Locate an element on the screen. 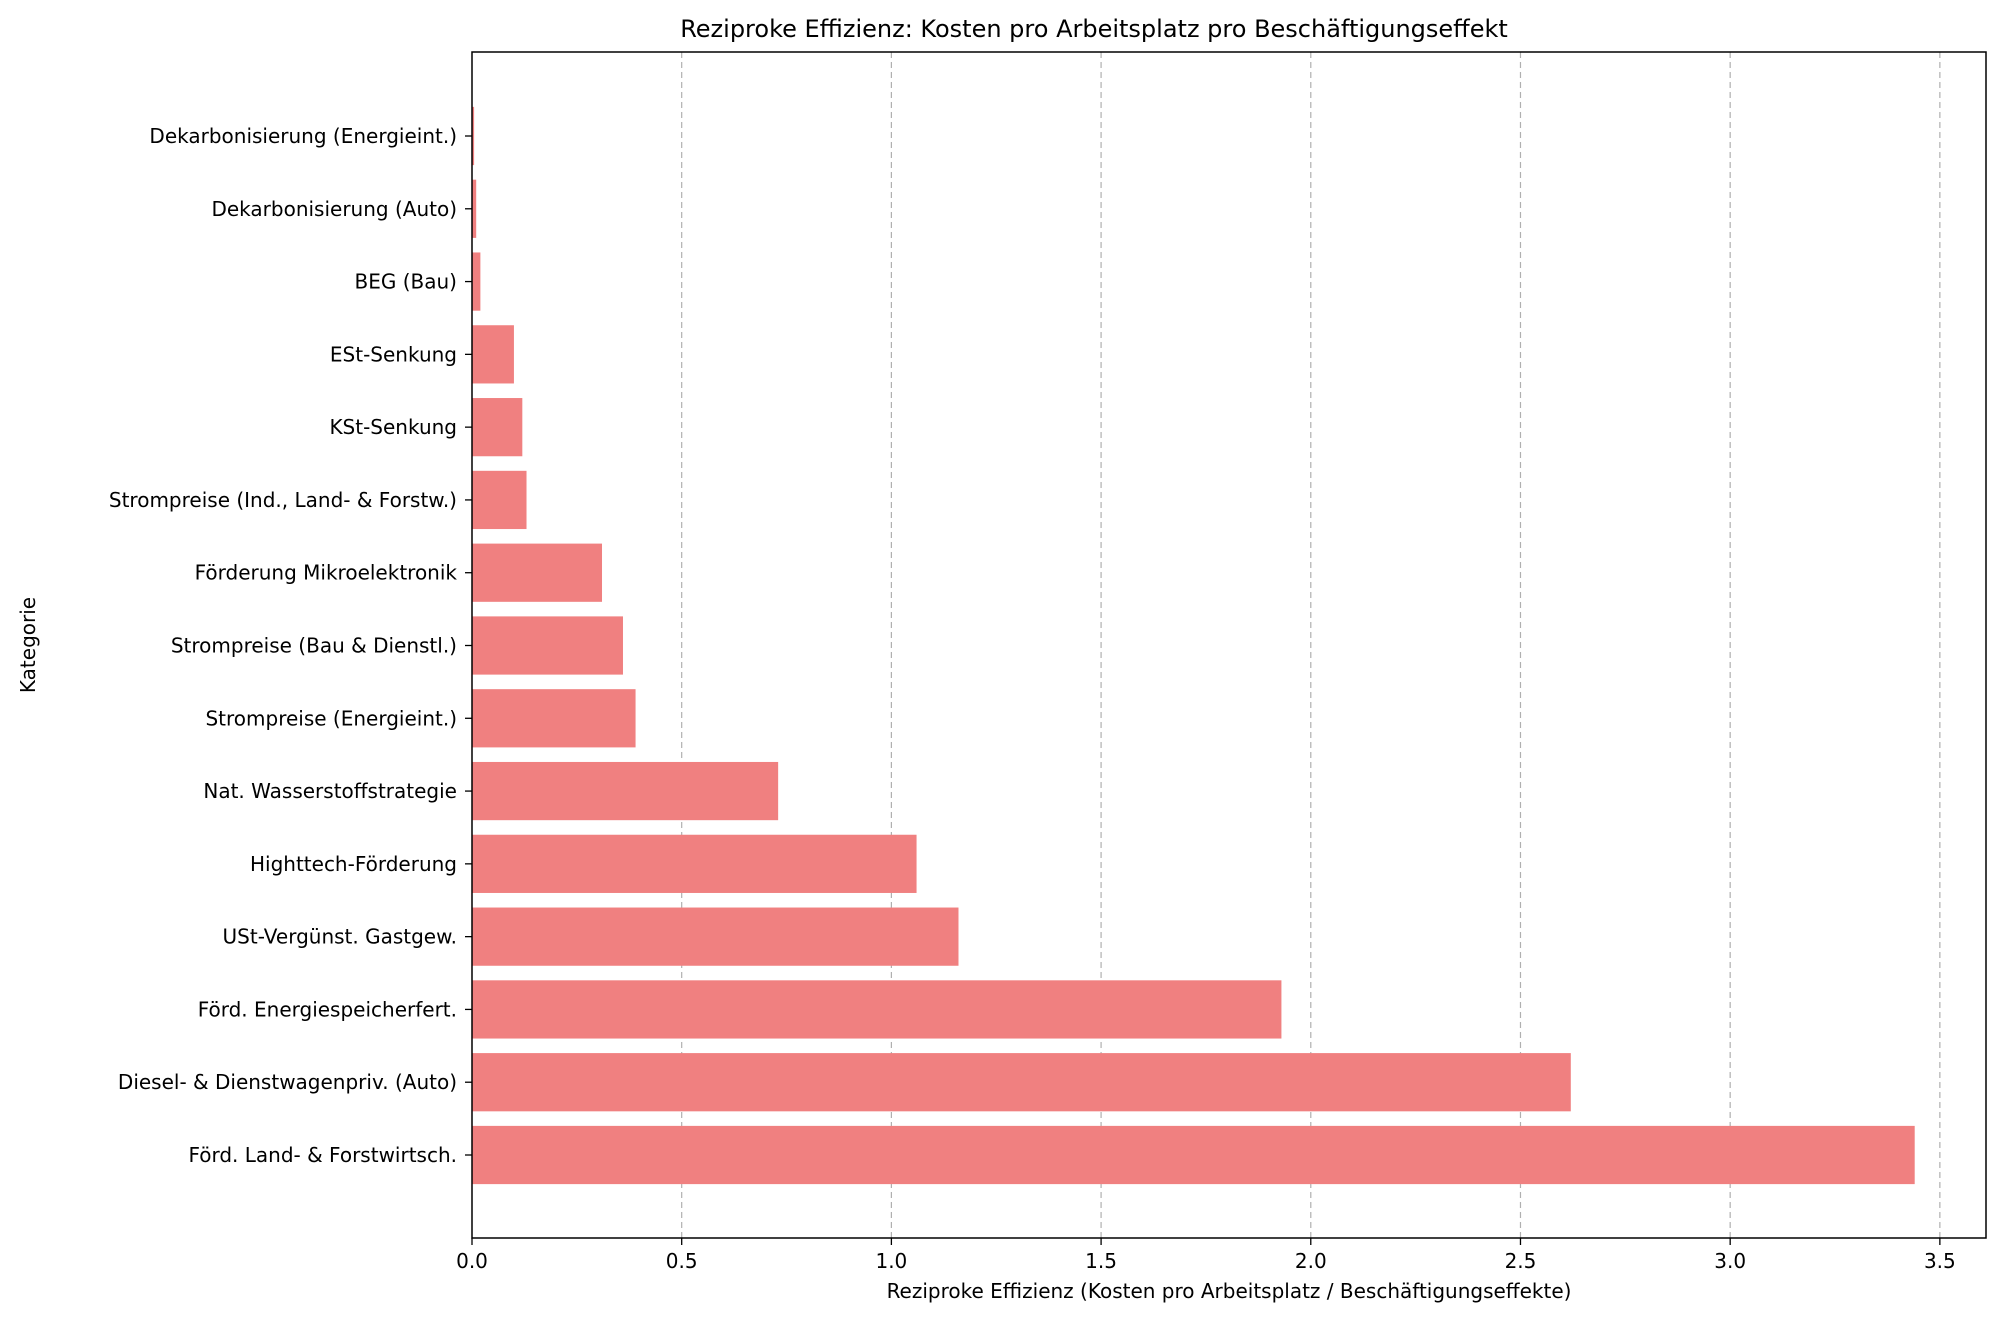 Image resolution: width=2000 pixels, height=1326 pixels. y-tick-label: Förd. Land- & Forstwirtsch. is located at coordinates (322, 1155).